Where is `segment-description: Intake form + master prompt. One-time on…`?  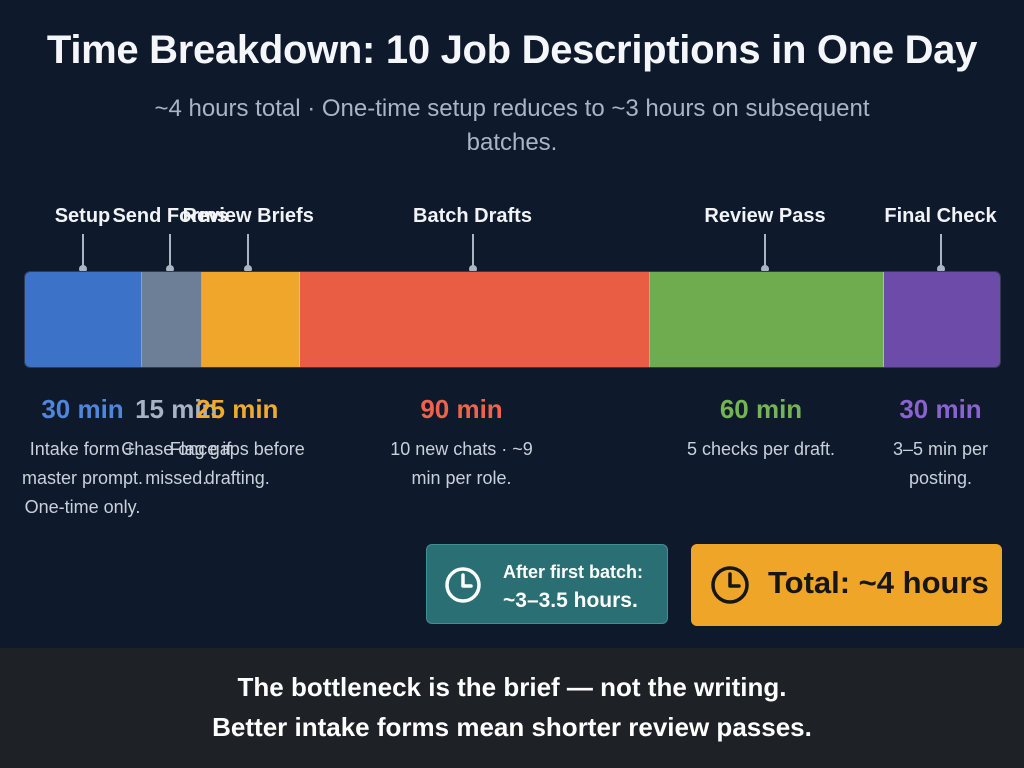 segment-description: Intake form + master prompt. One-time on… is located at coordinates (82, 478).